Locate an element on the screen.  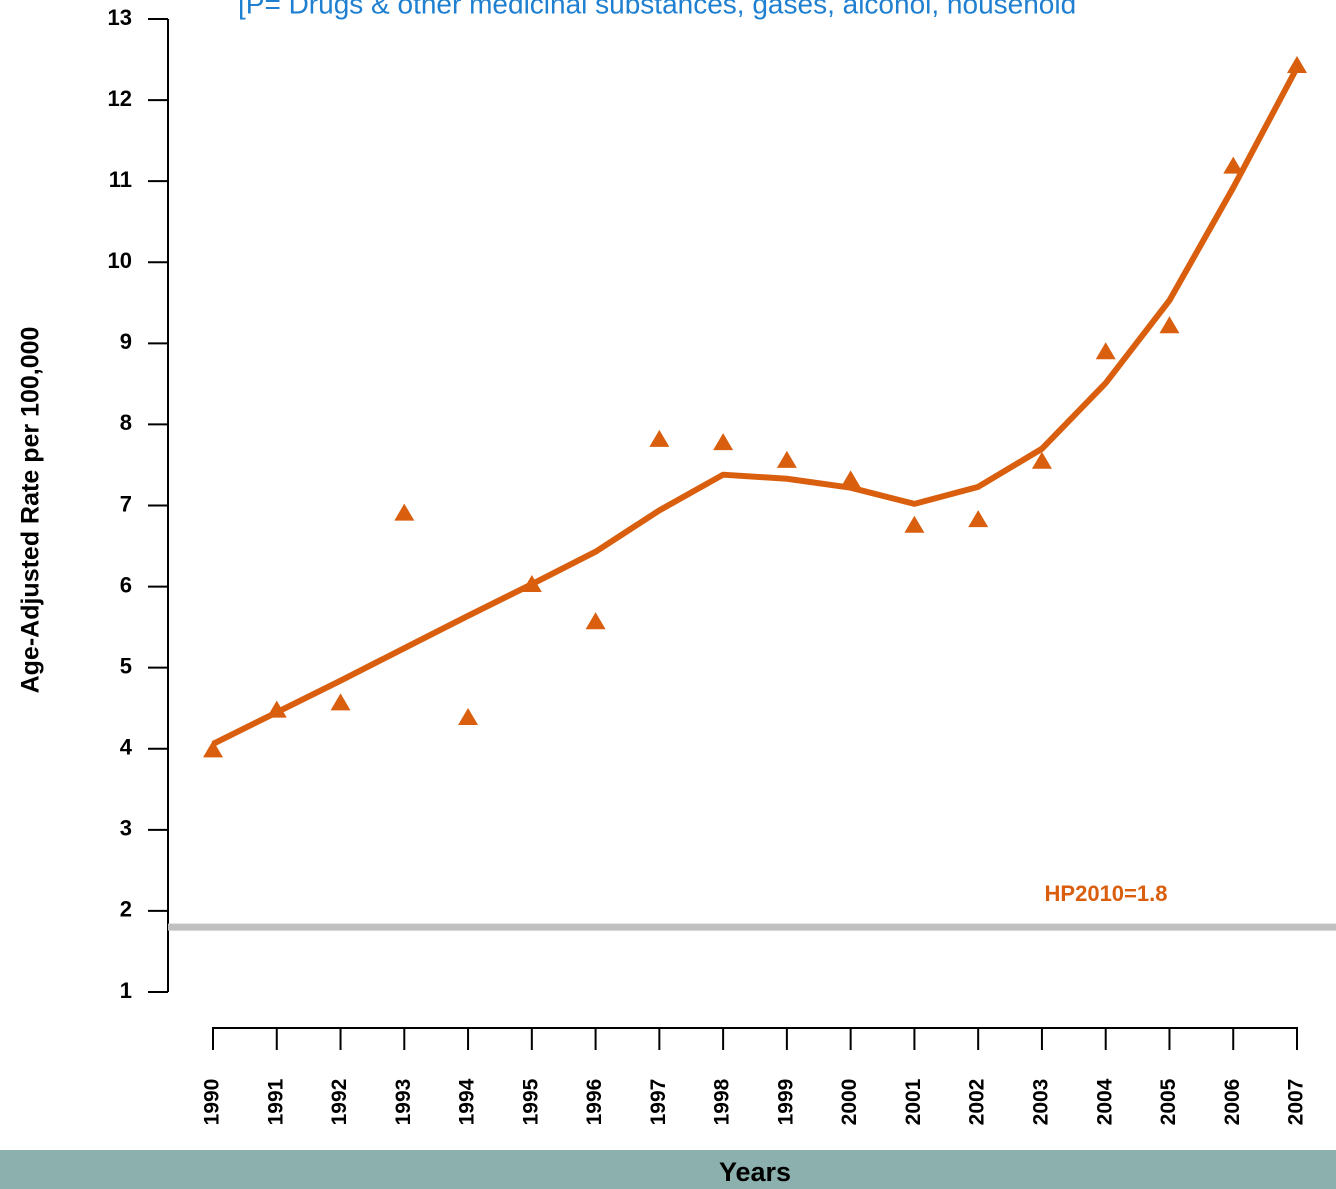
x-tick-label: 1997 is located at coordinates (658, 1102).